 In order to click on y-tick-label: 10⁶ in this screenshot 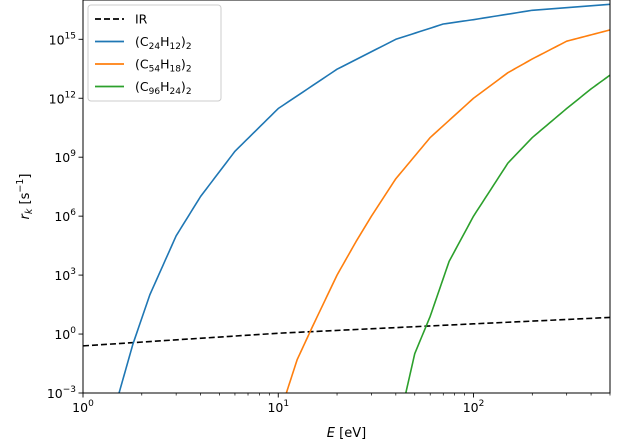, I will do `click(65, 216)`.